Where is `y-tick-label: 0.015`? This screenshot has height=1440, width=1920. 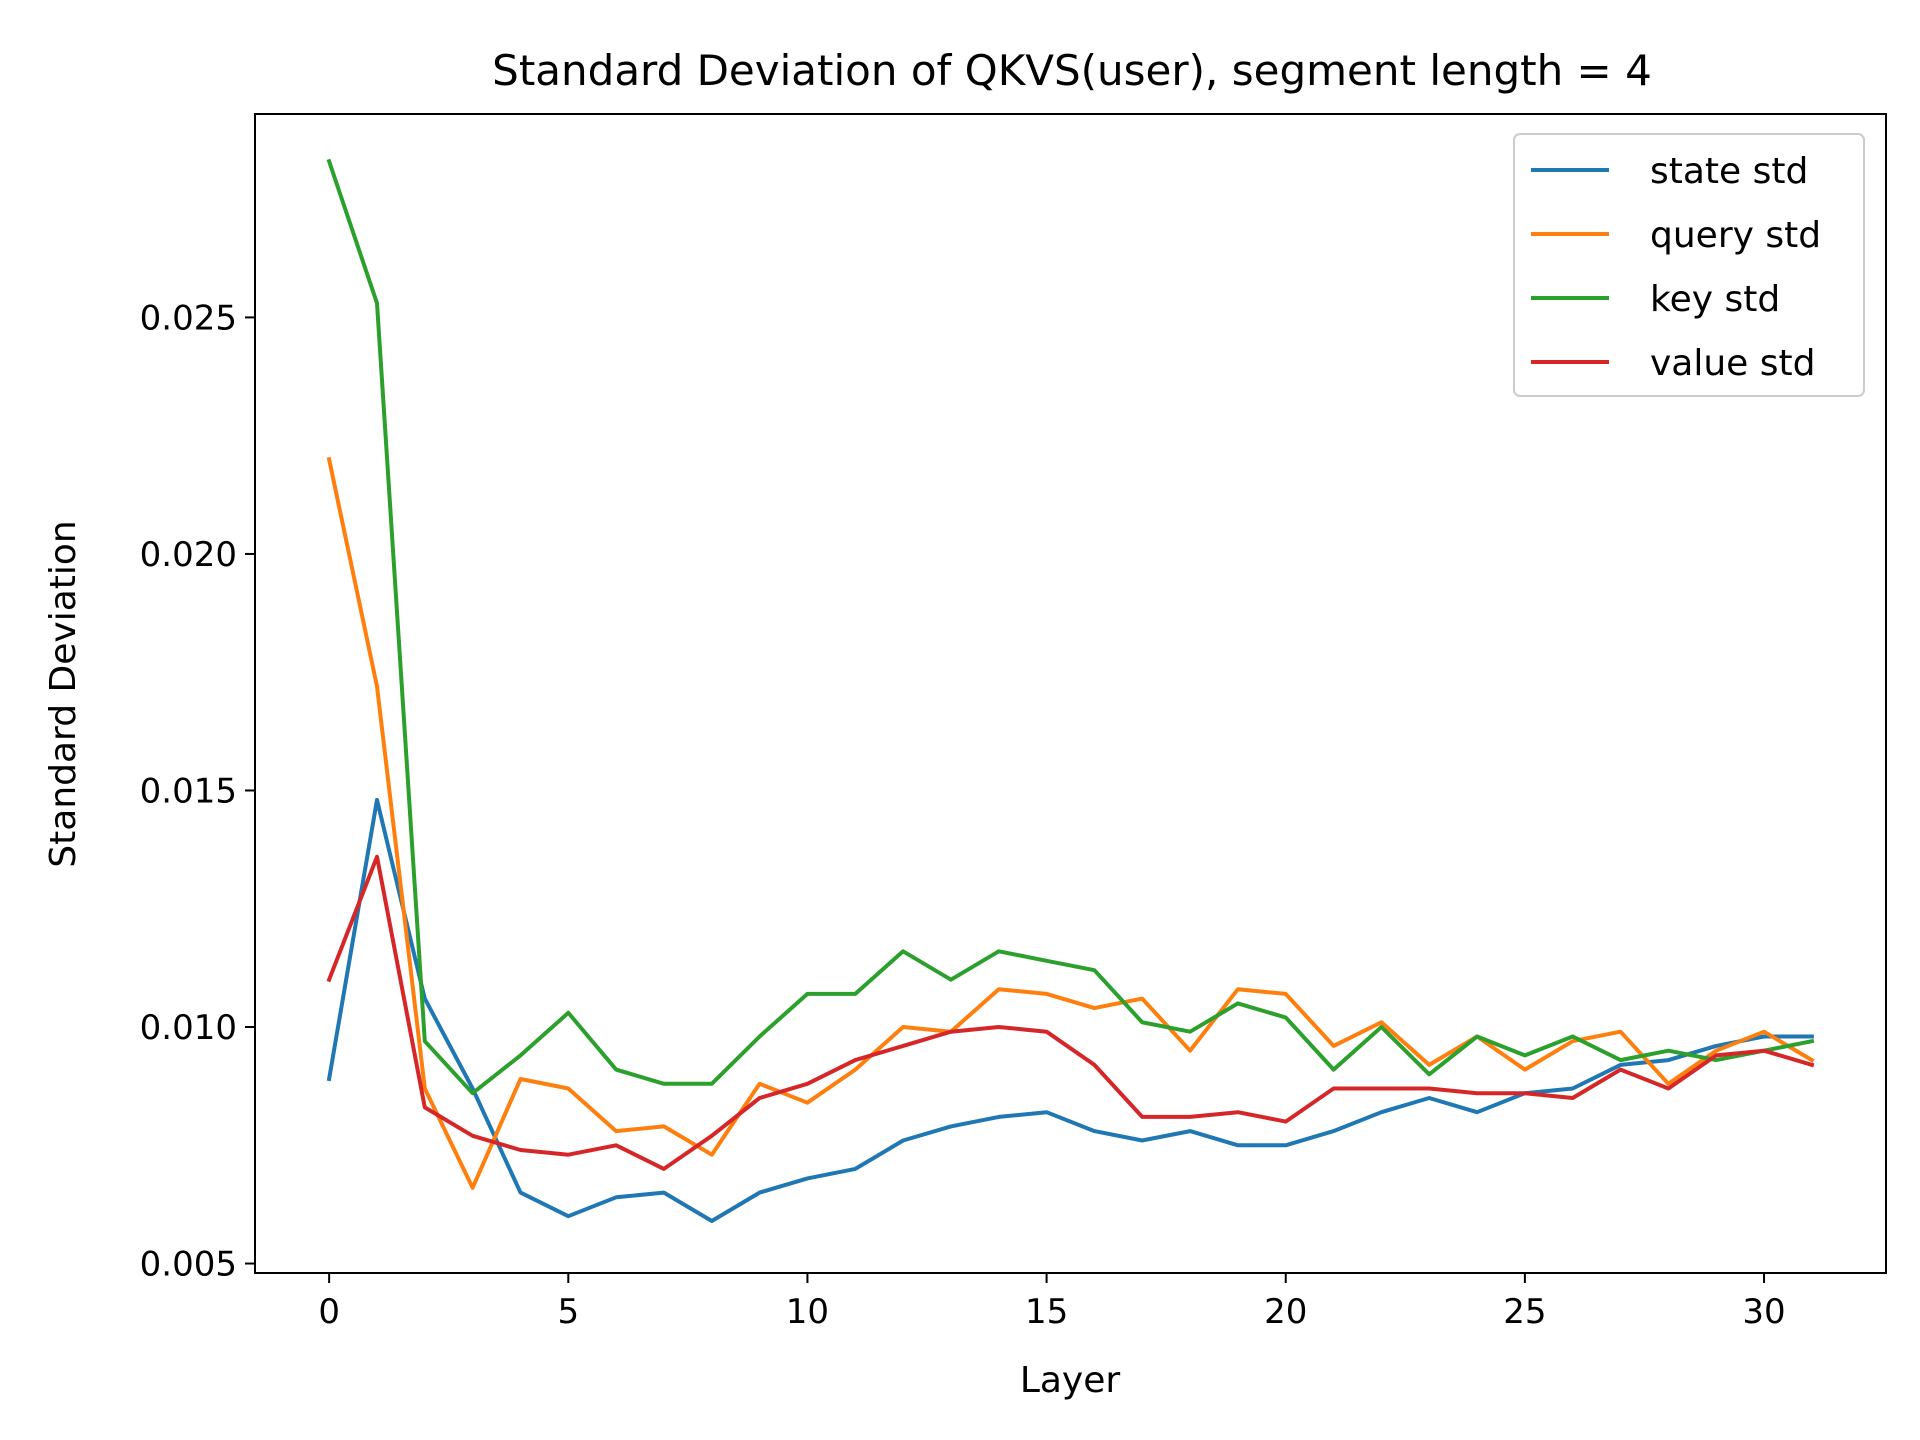 y-tick-label: 0.015 is located at coordinates (188, 791).